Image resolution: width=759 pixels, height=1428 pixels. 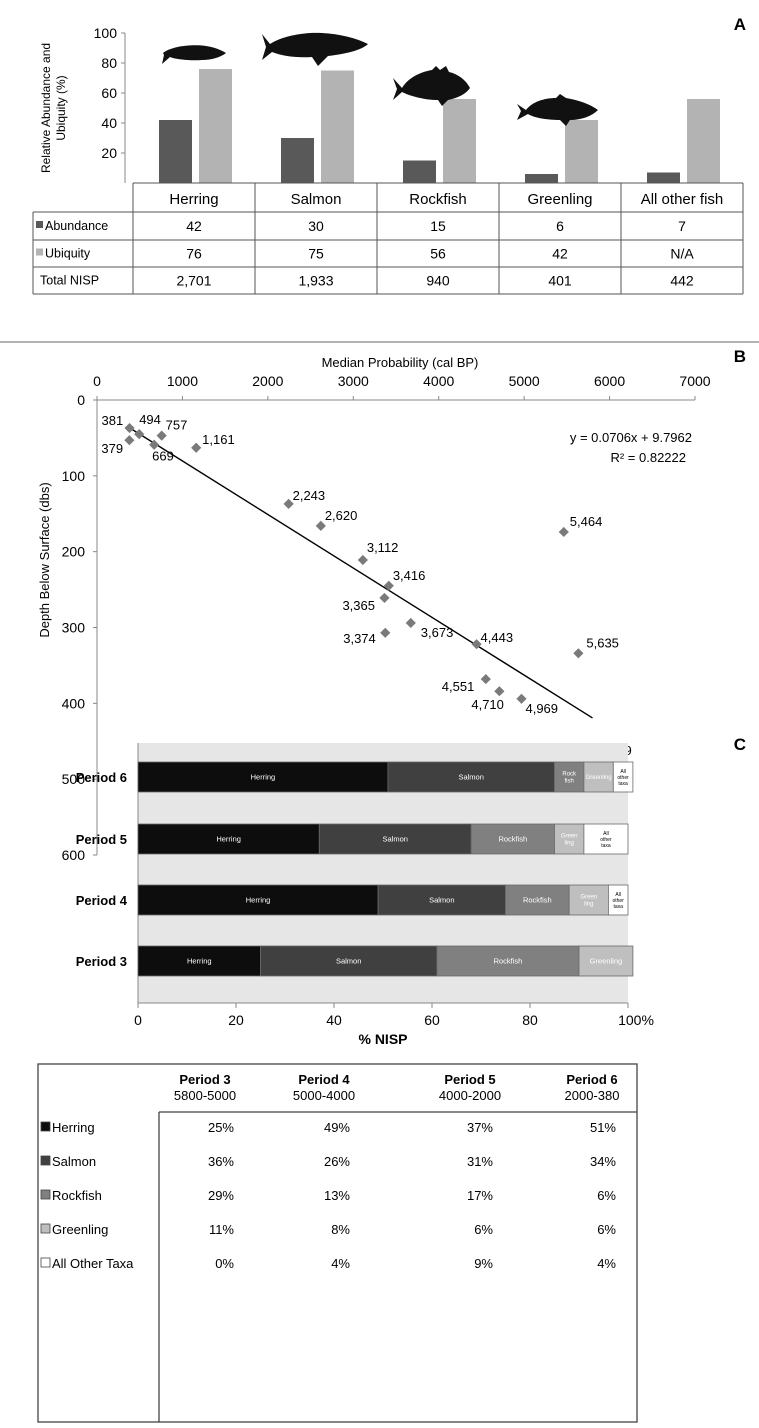 I want to click on salmon-silhouette-icon, so click(x=315, y=49).